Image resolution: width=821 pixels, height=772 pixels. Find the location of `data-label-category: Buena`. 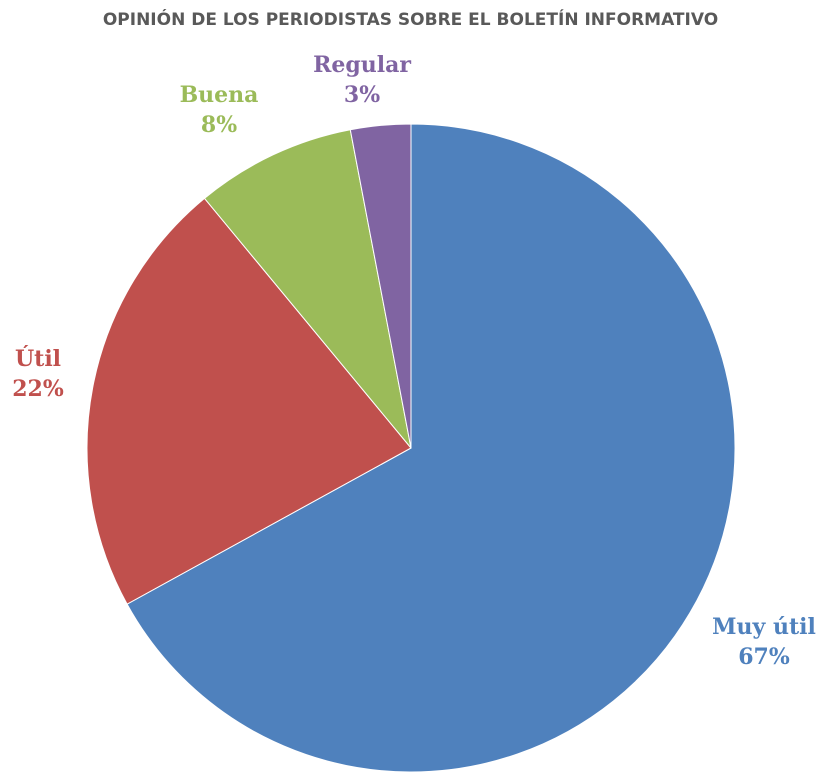

data-label-category: Buena is located at coordinates (219, 95).